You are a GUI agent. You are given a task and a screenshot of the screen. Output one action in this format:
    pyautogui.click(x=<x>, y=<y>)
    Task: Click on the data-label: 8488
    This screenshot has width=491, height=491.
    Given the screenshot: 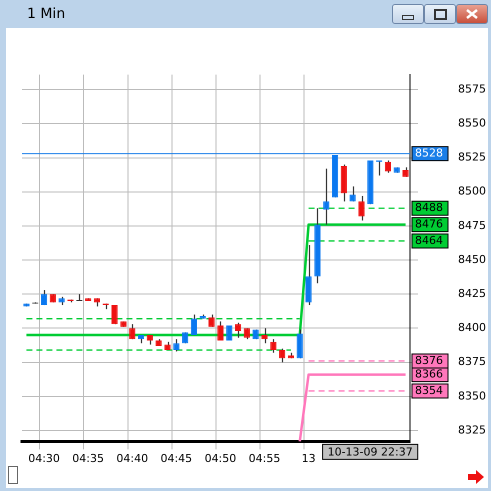 What is the action you would take?
    pyautogui.click(x=429, y=207)
    